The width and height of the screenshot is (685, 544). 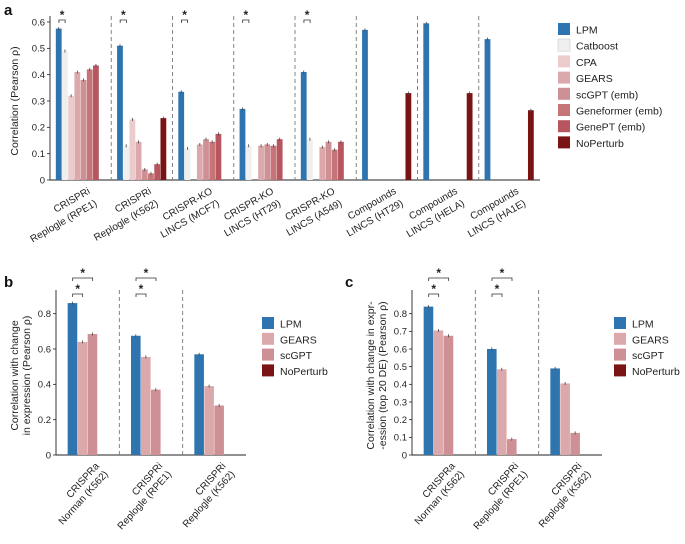 What do you see at coordinates (8, 10) in the screenshot?
I see `panel-label-a: a` at bounding box center [8, 10].